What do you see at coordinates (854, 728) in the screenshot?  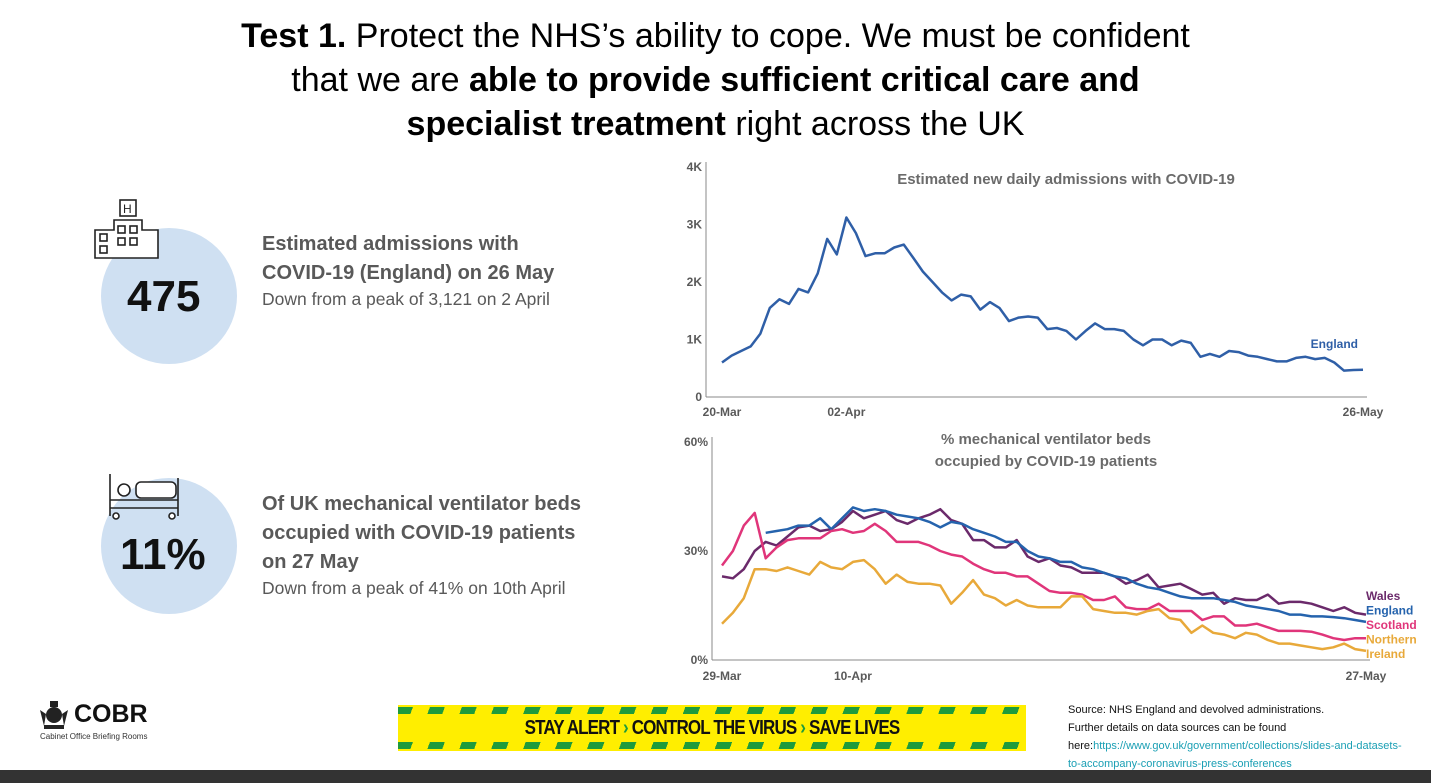 I see `banner-text: SAVE LIVES` at bounding box center [854, 728].